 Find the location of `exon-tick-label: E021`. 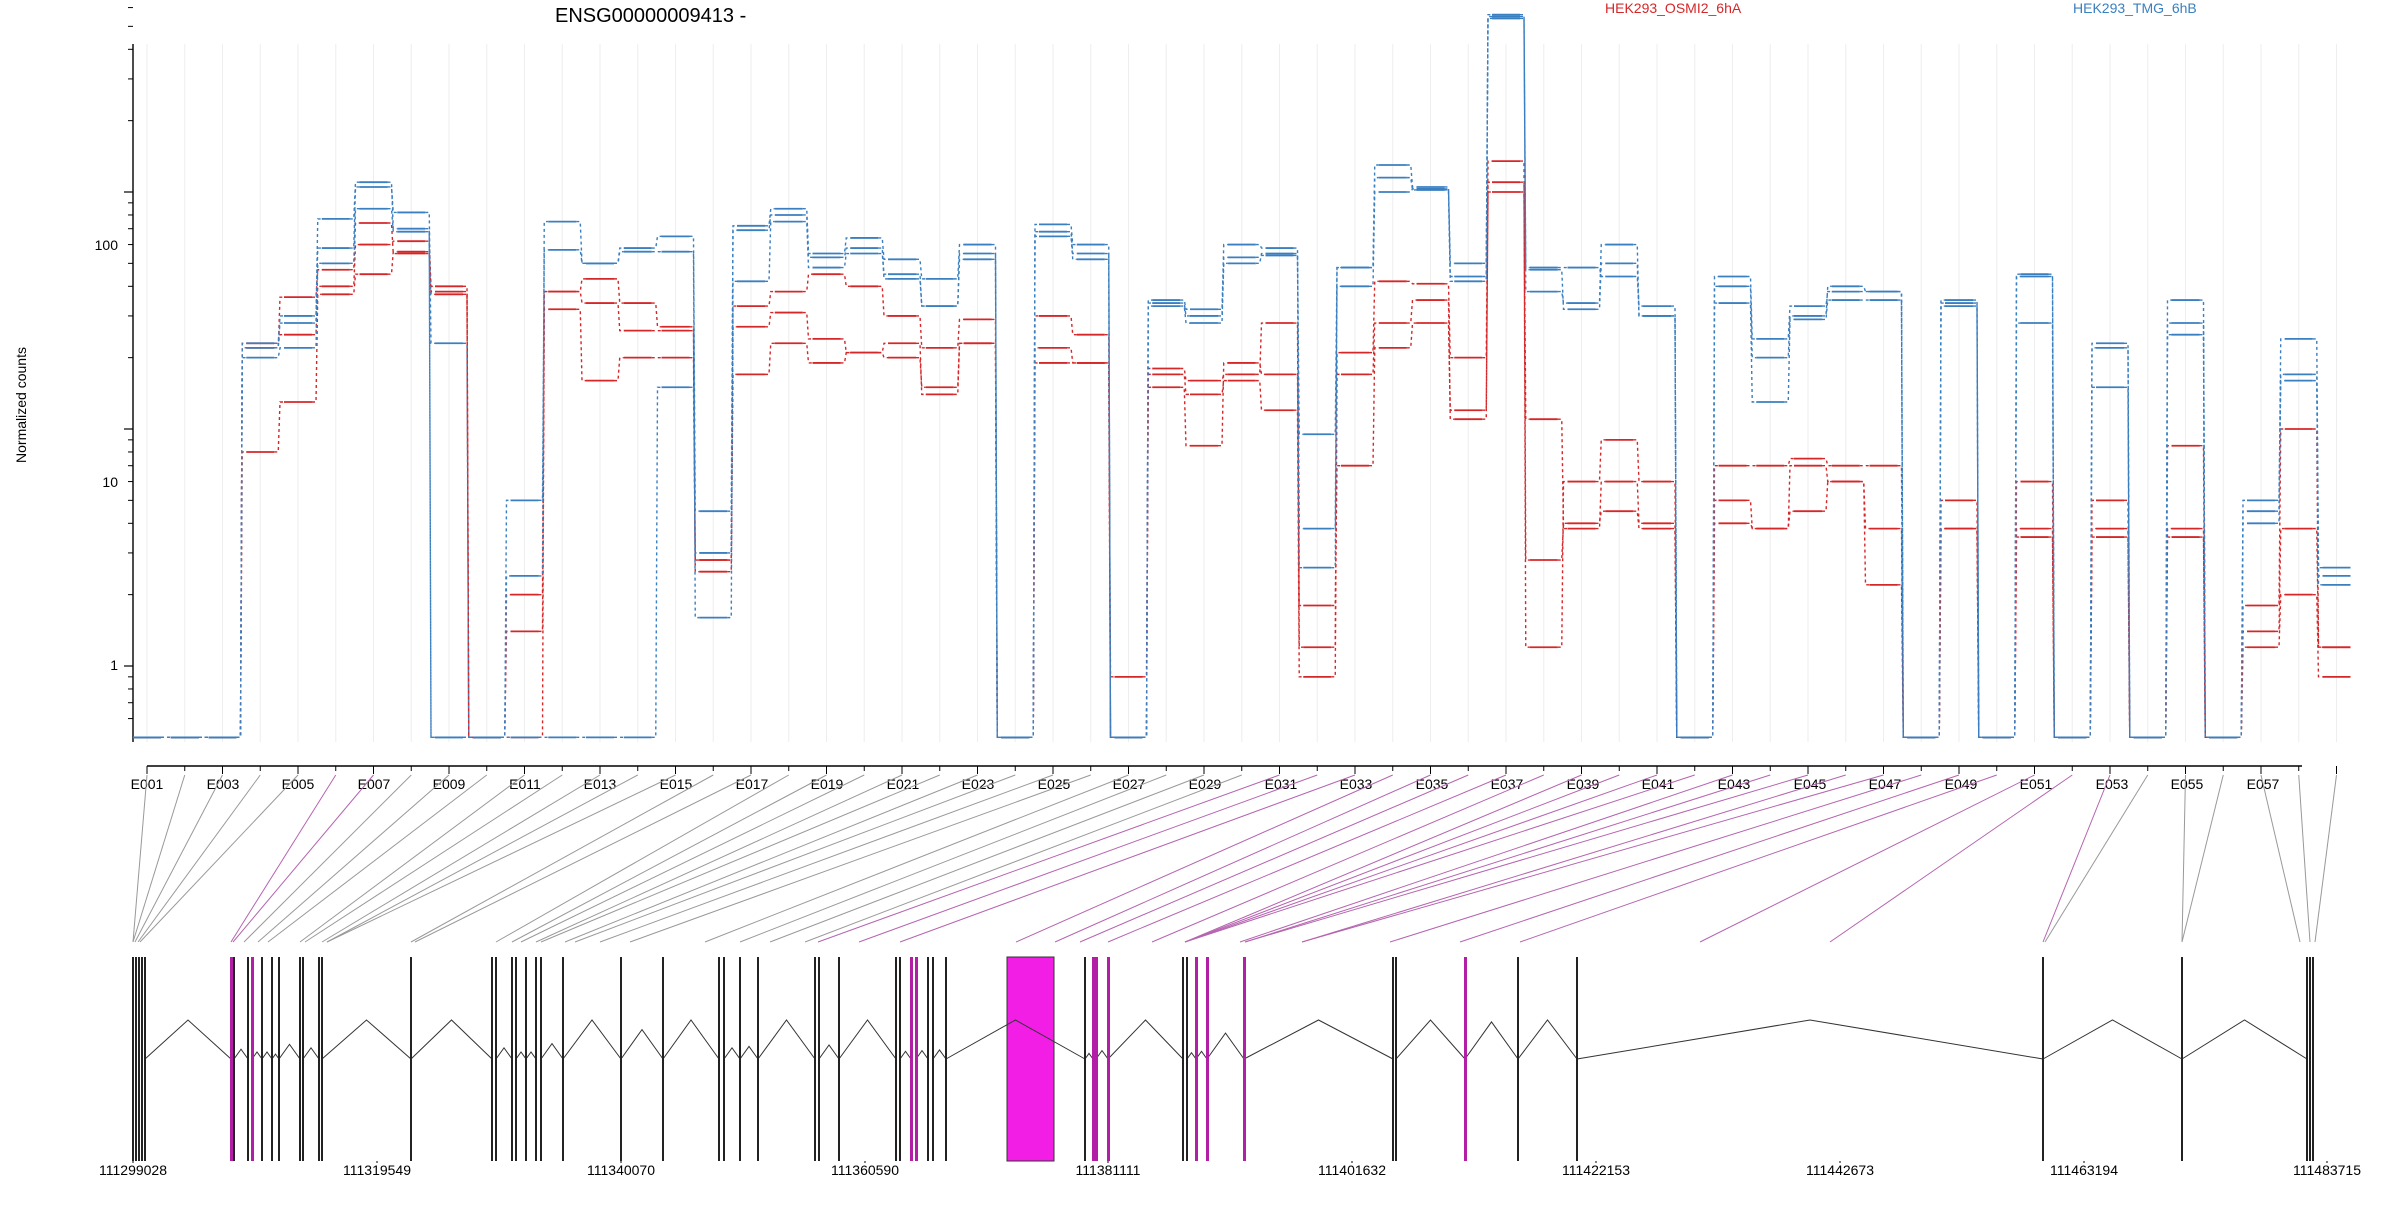

exon-tick-label: E021 is located at coordinates (903, 784).